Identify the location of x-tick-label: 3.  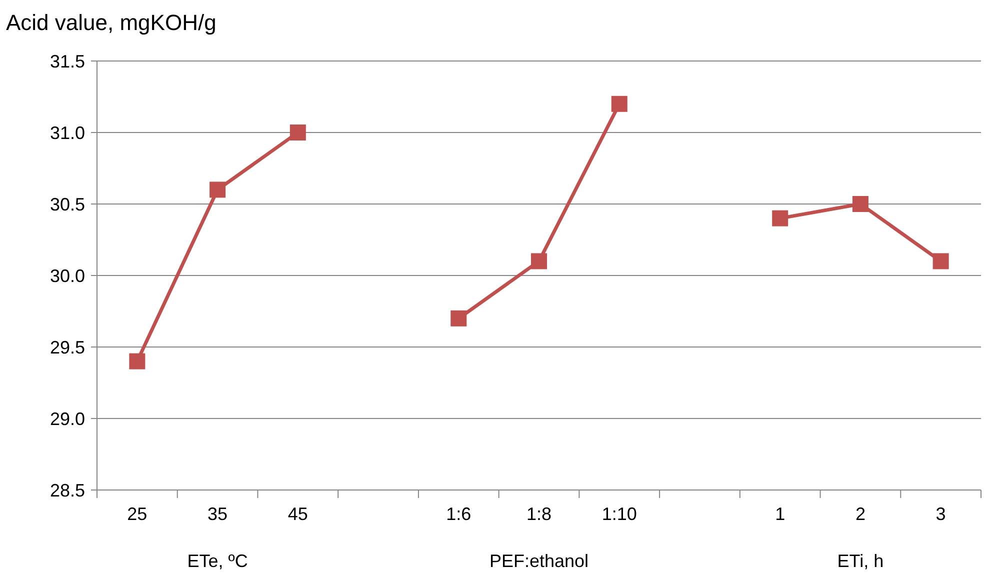
(941, 514).